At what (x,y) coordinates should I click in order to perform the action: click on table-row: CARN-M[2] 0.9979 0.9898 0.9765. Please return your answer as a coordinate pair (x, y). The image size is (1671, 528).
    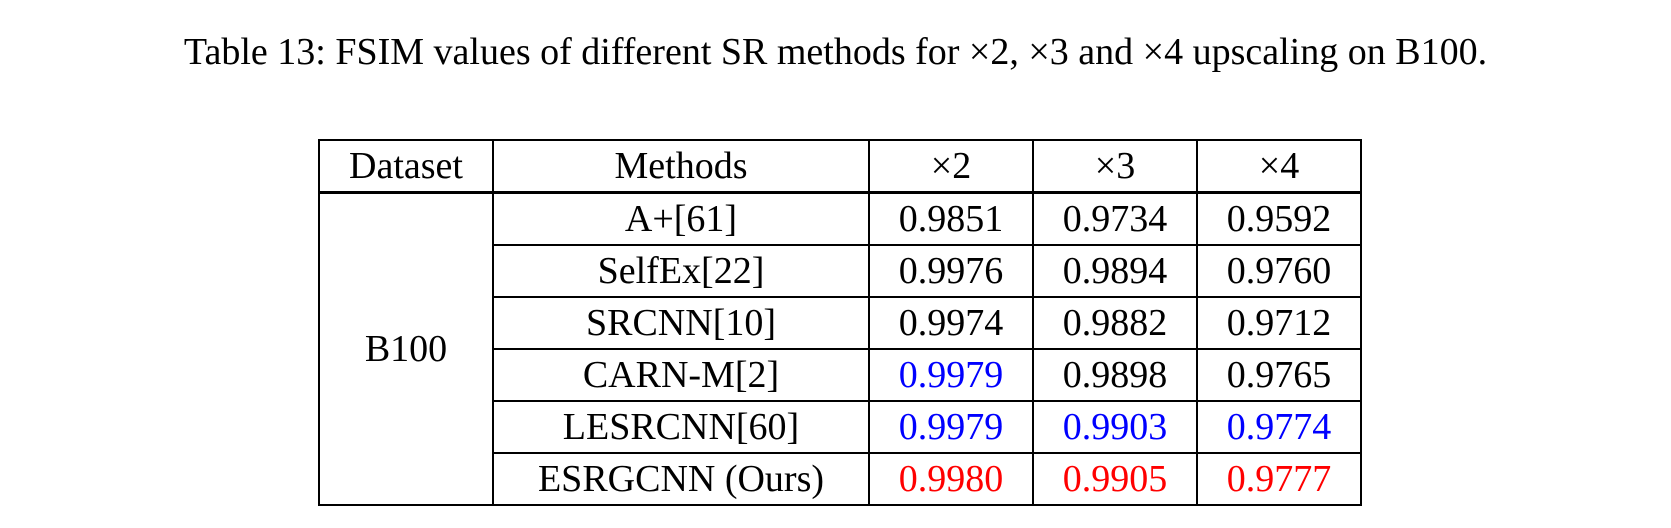
    Looking at the image, I should click on (840, 375).